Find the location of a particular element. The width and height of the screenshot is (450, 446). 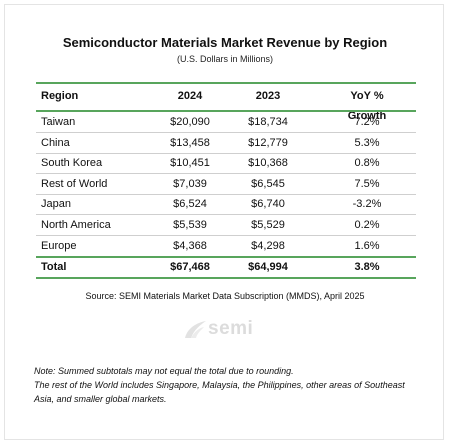

table-row: South Korea $10,451 $10,368 0.8% is located at coordinates (225, 163).